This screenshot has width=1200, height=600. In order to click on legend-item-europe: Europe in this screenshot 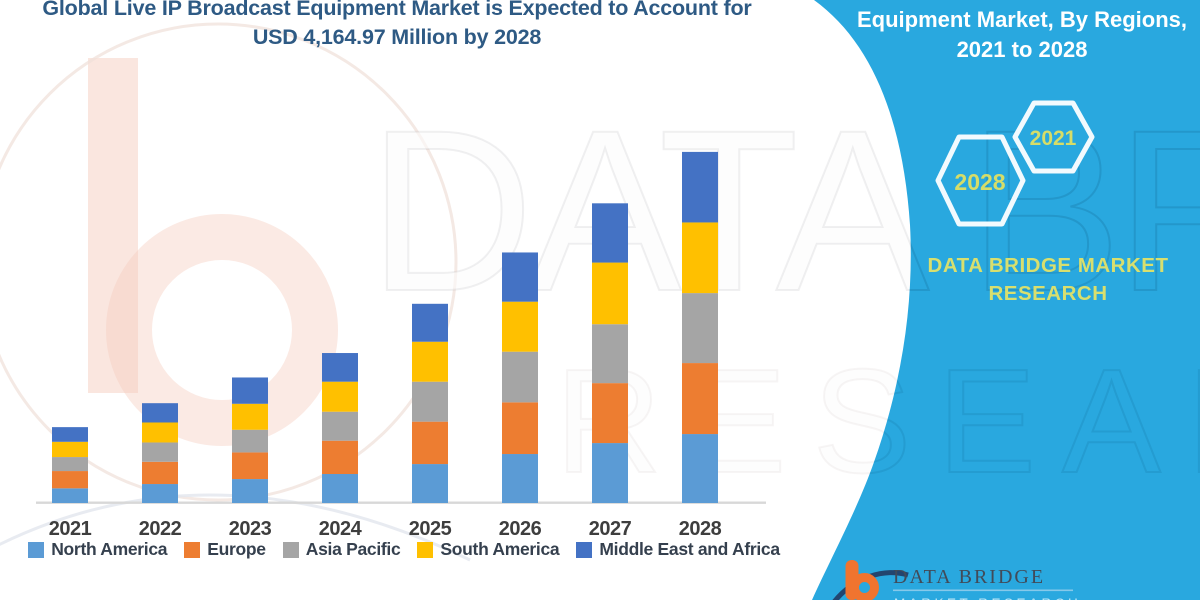, I will do `click(225, 549)`.